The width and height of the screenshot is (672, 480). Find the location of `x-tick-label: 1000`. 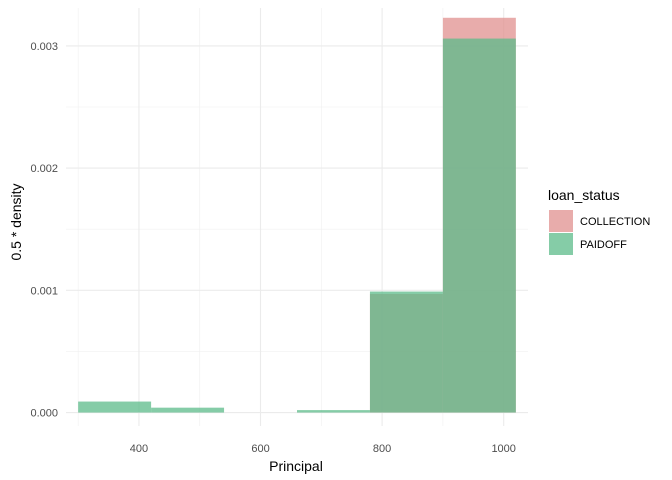

x-tick-label: 1000 is located at coordinates (503, 449).